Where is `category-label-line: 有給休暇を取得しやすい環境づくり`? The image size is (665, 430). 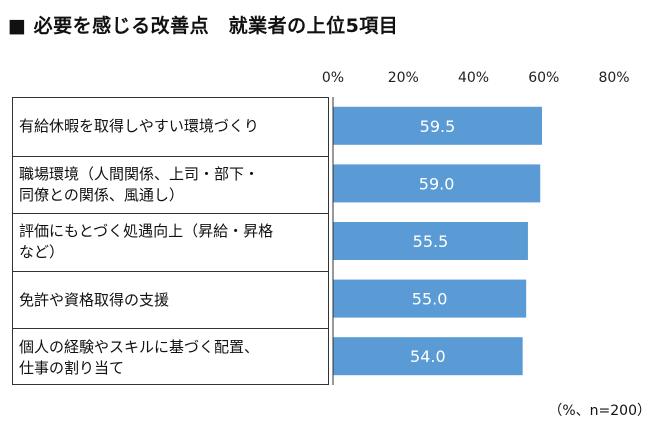
category-label-line: 有給休暇を取得しやすい環境づくり is located at coordinates (139, 126).